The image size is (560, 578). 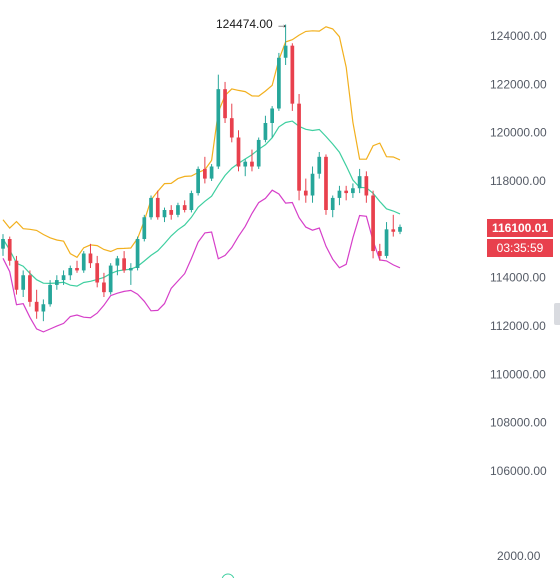 I want to click on y-tick-label: 110000.00, so click(x=518, y=374).